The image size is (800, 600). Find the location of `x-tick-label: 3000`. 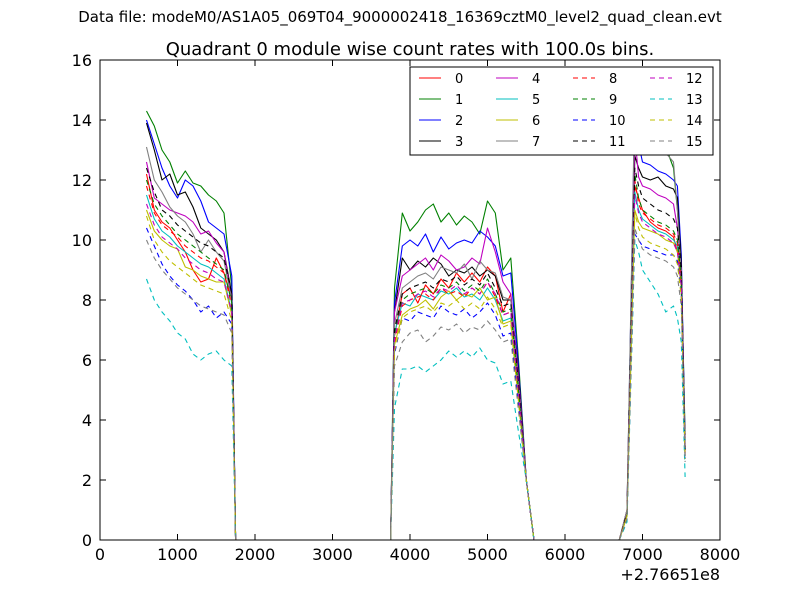

x-tick-label: 3000 is located at coordinates (332, 554).